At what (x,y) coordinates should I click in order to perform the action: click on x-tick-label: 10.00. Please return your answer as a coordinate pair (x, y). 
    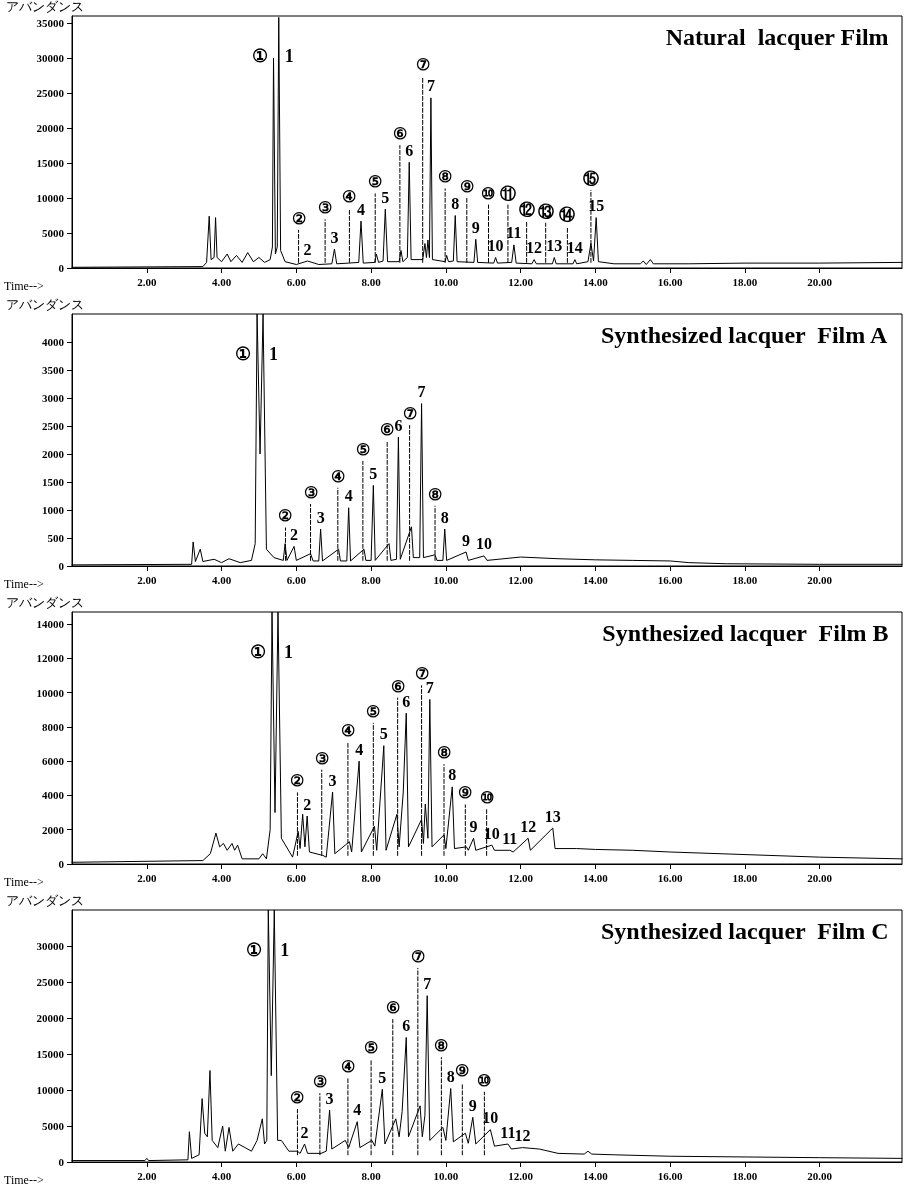
    Looking at the image, I should click on (446, 281).